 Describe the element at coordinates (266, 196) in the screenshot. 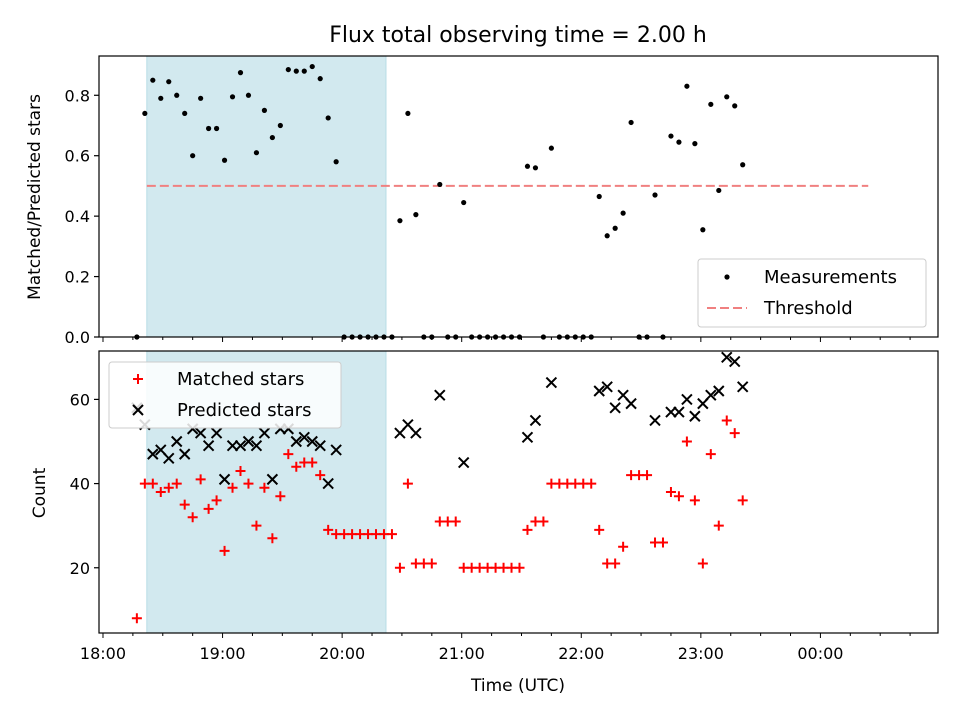

I see `observing-window-span` at that location.